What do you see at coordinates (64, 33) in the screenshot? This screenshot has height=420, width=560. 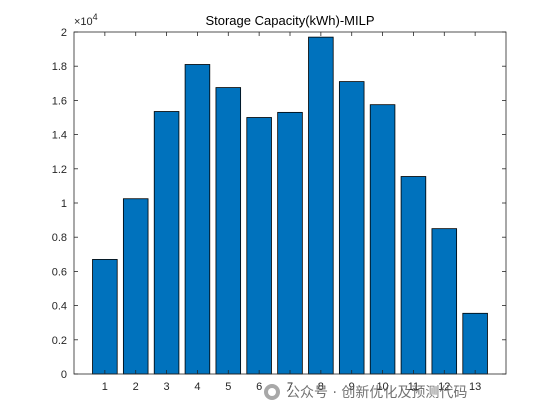 I see `y-tick-label-10: 2` at bounding box center [64, 33].